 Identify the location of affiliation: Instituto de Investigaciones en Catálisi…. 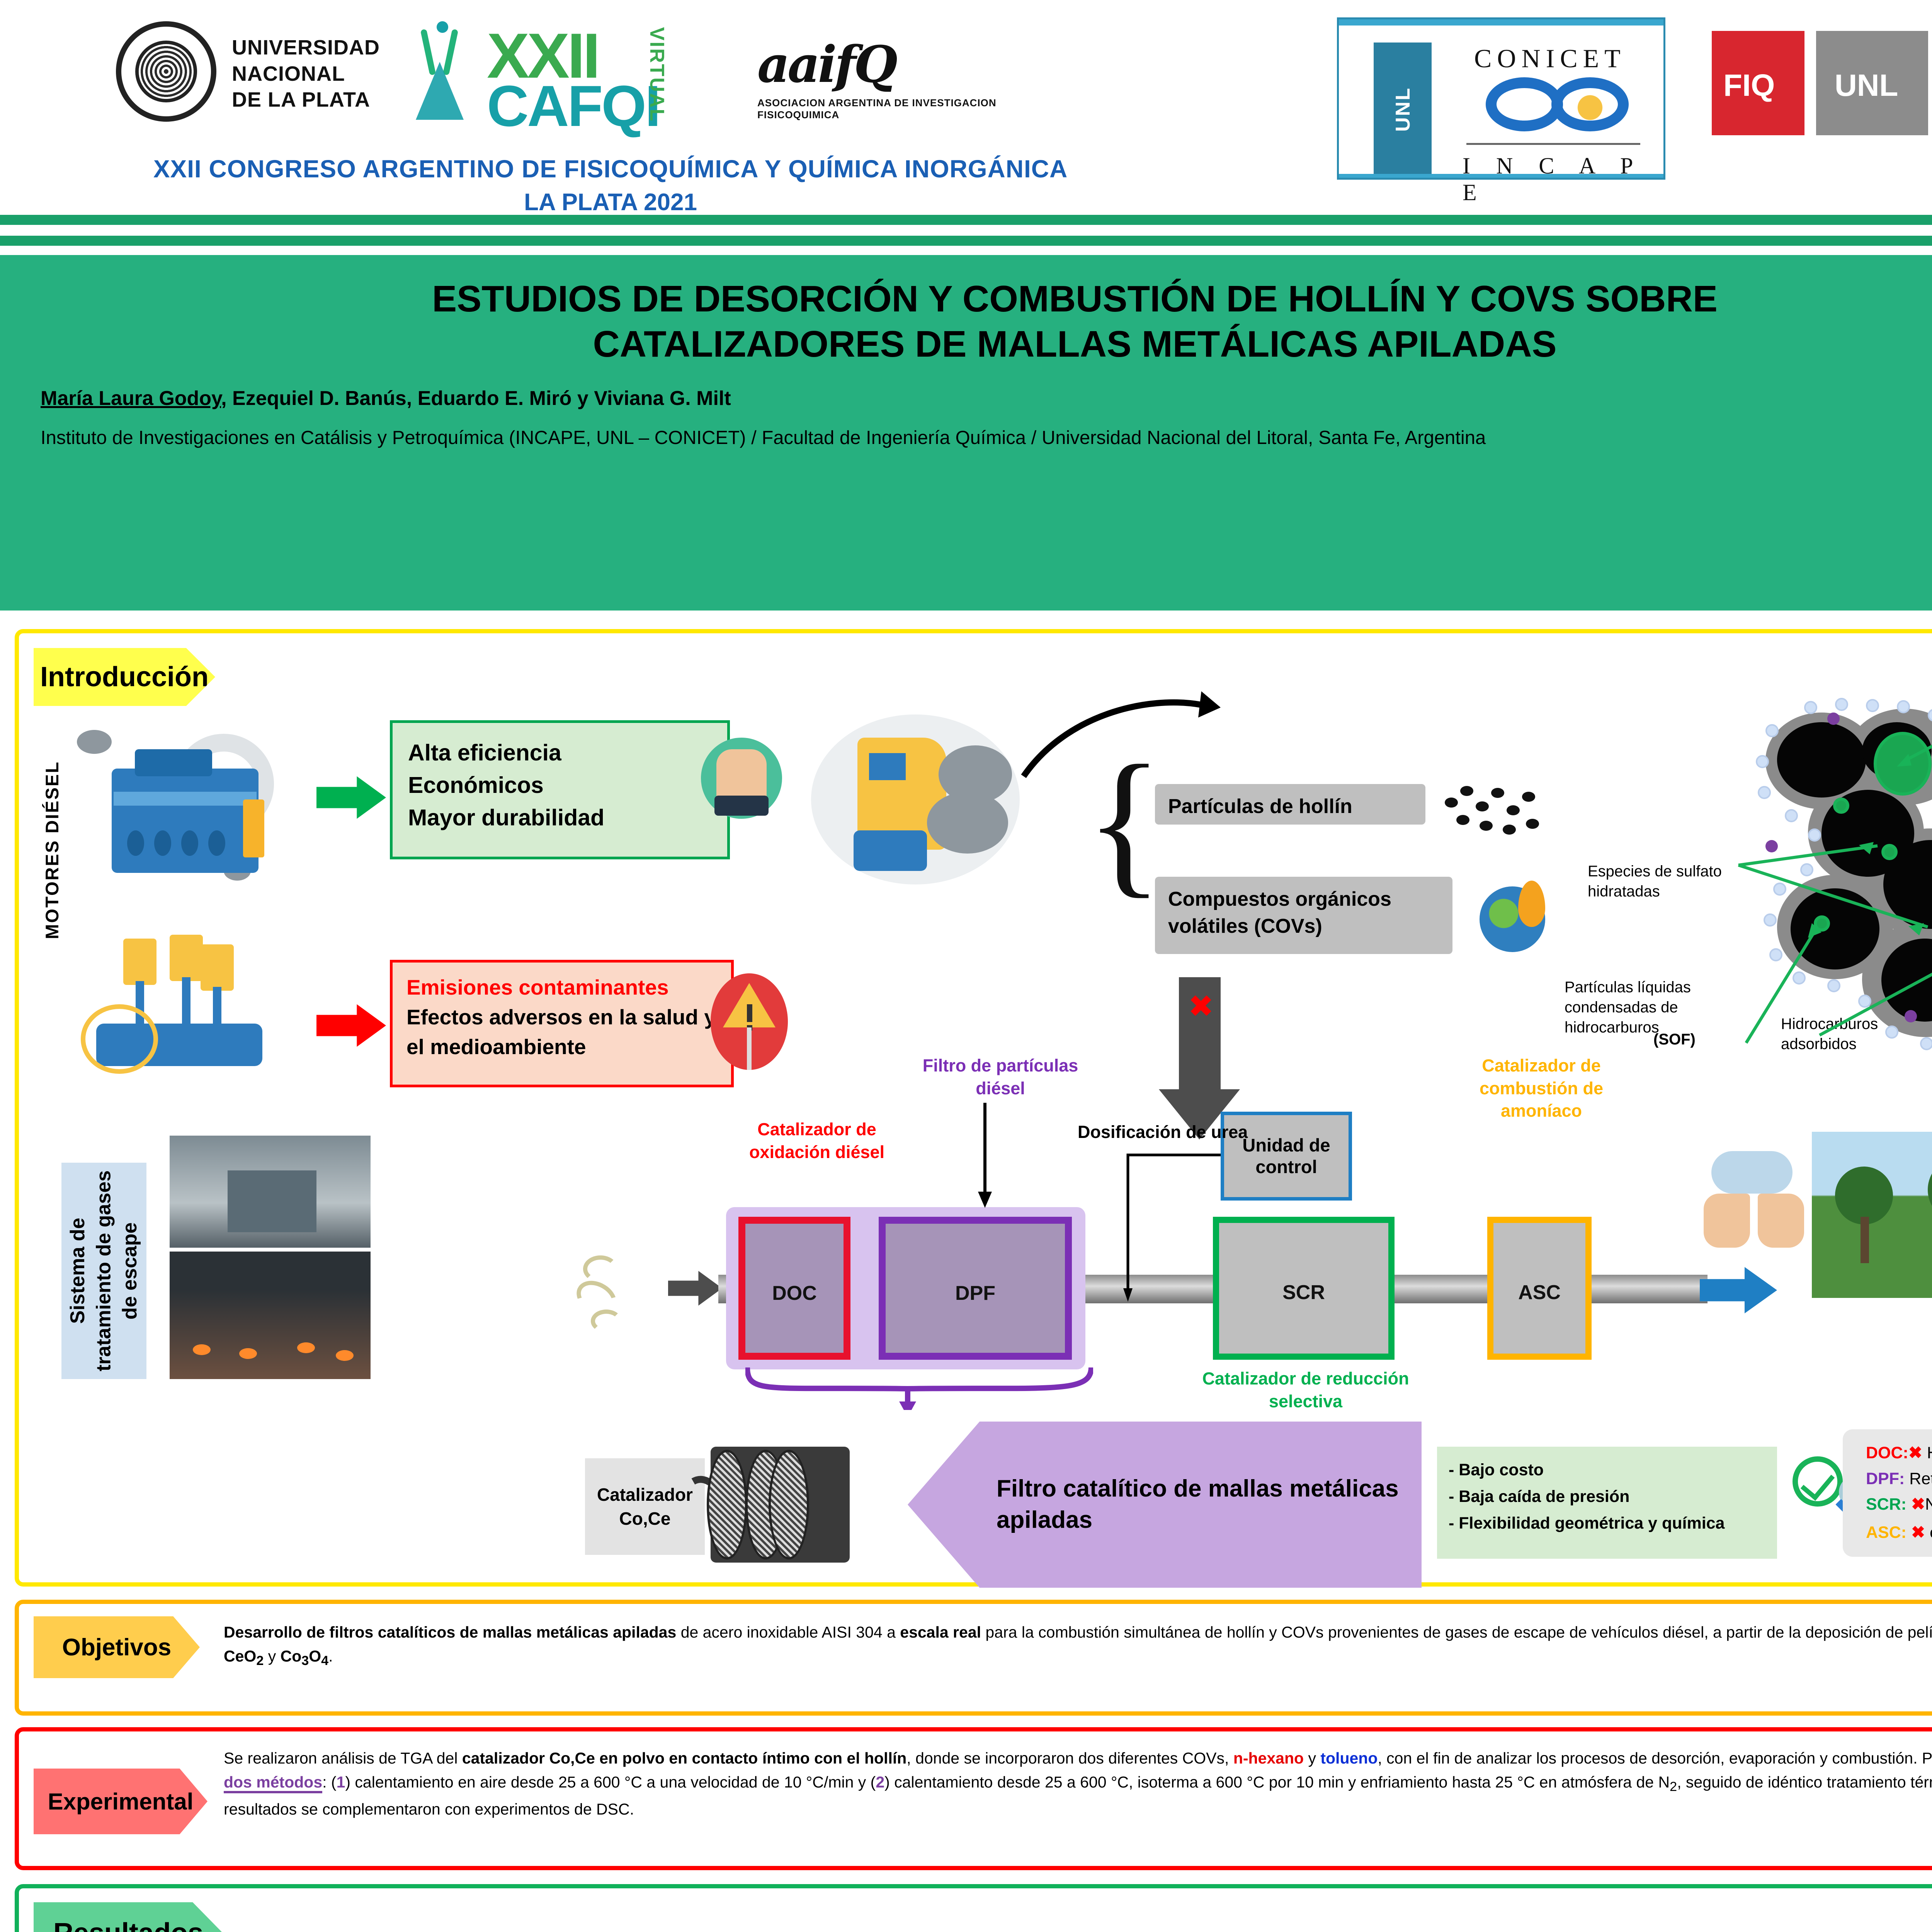
(763, 438).